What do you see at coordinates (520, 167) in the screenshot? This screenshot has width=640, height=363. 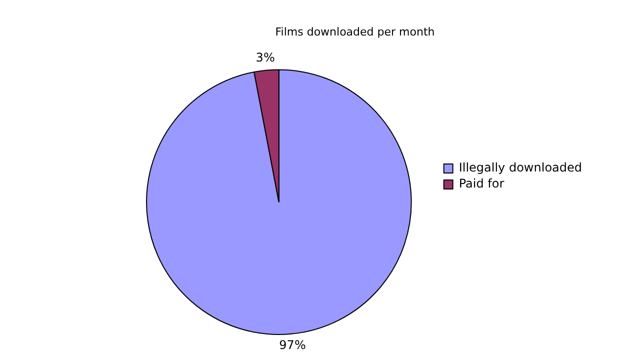 I see `legend-label: Illegally downloaded` at bounding box center [520, 167].